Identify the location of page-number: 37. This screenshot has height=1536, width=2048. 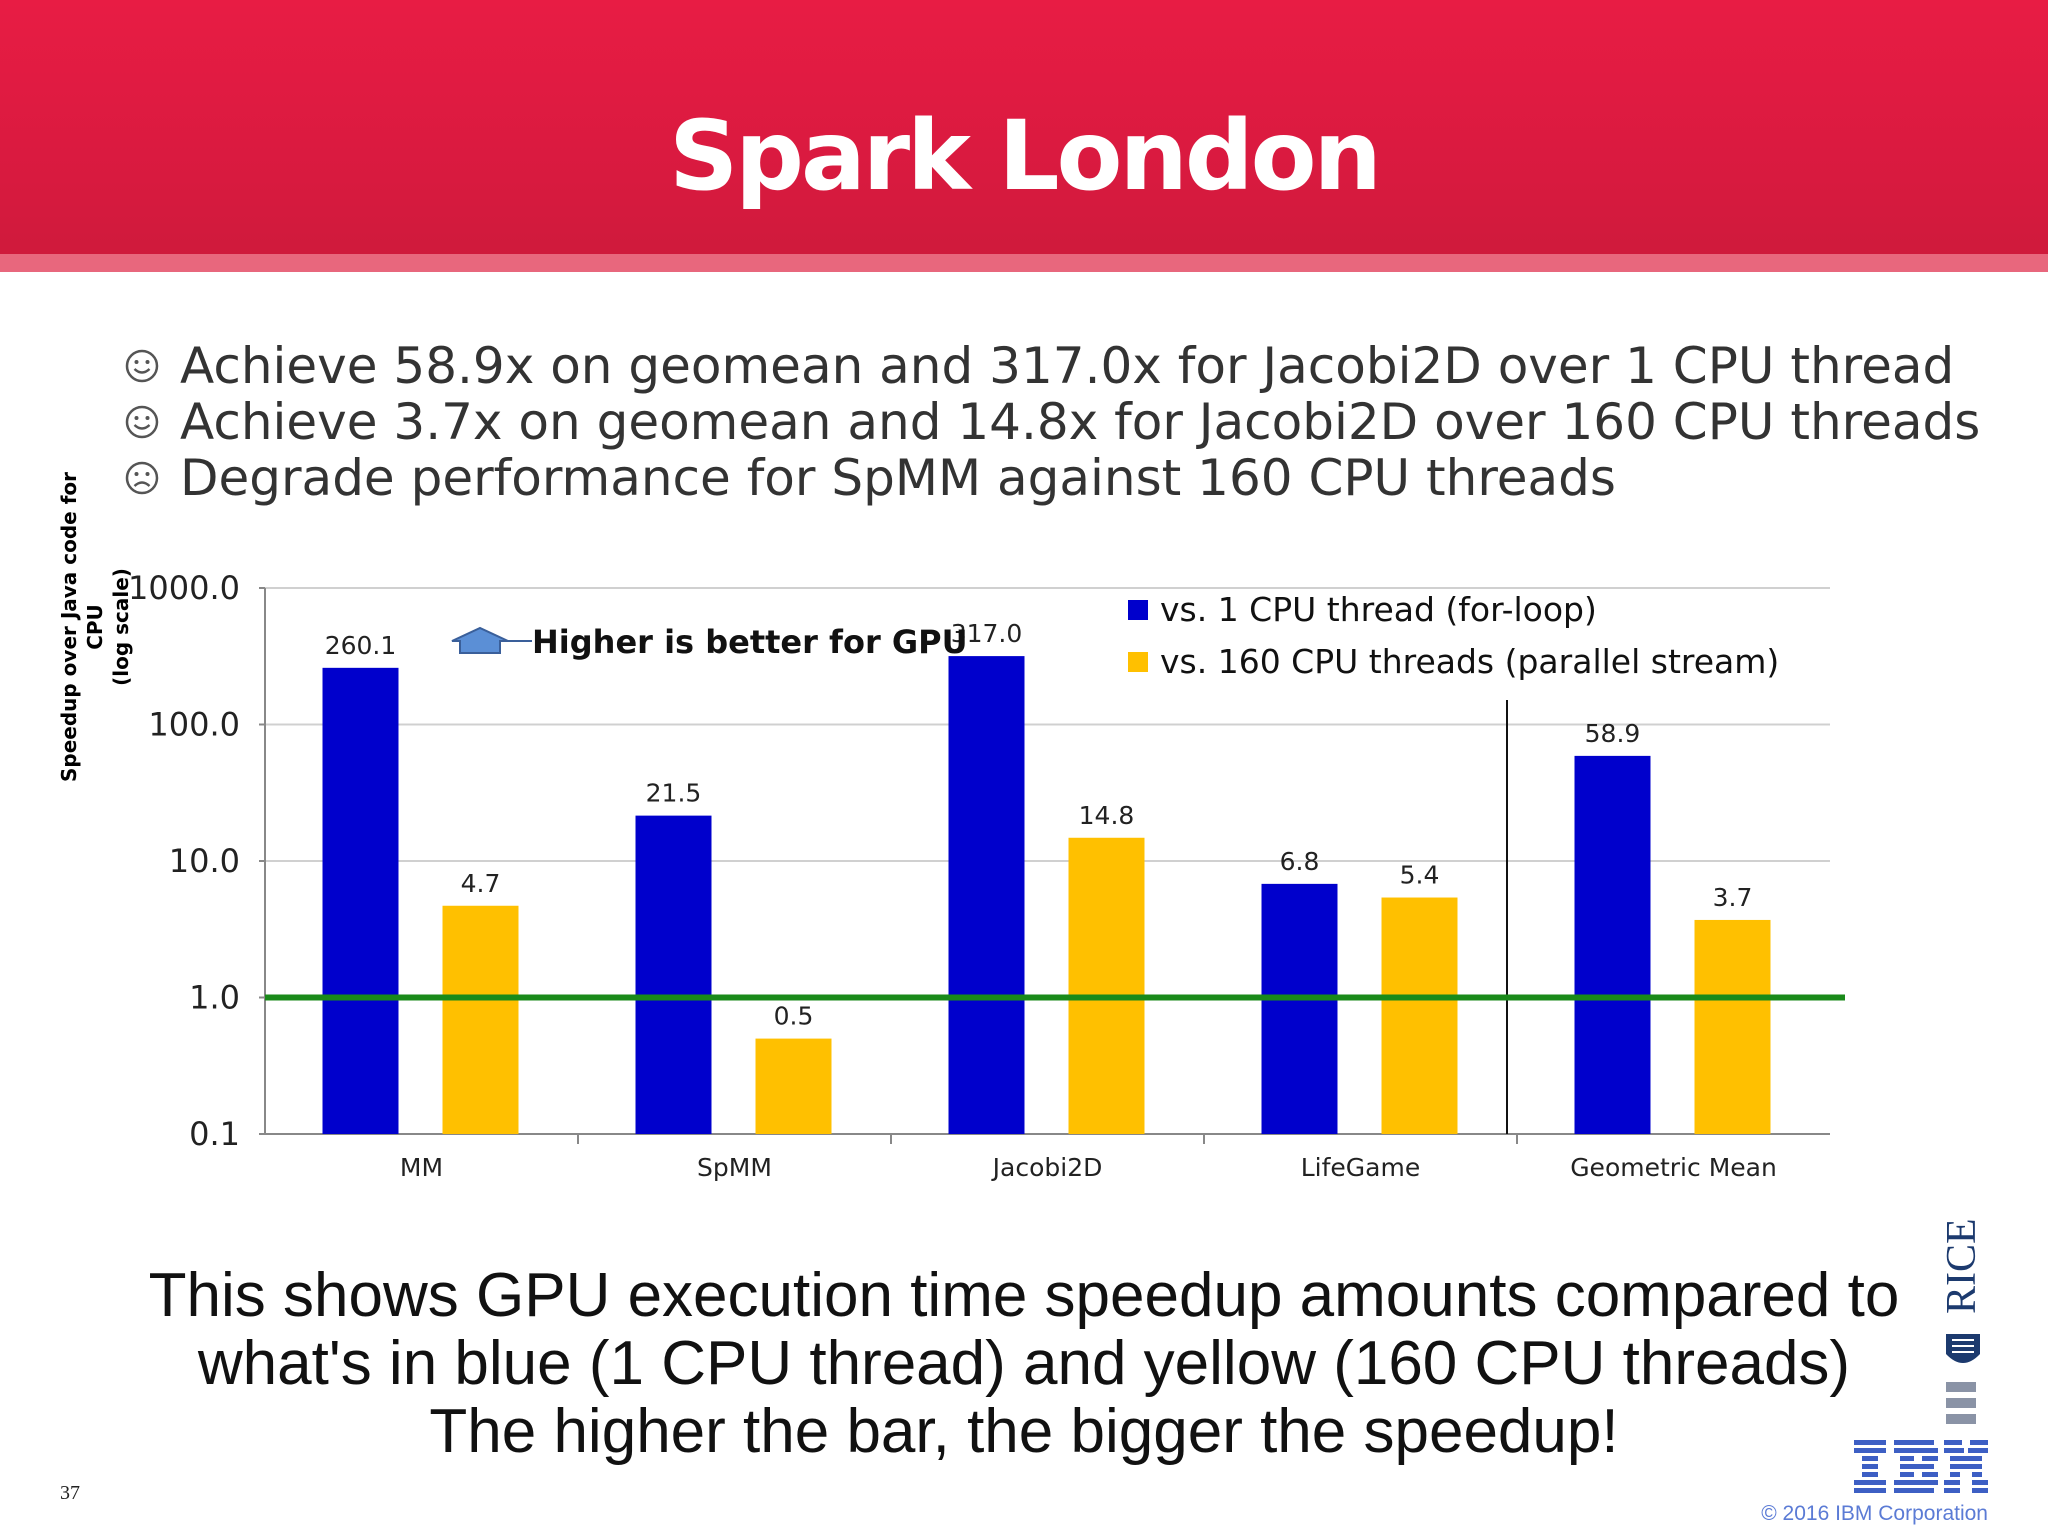
(70, 1493).